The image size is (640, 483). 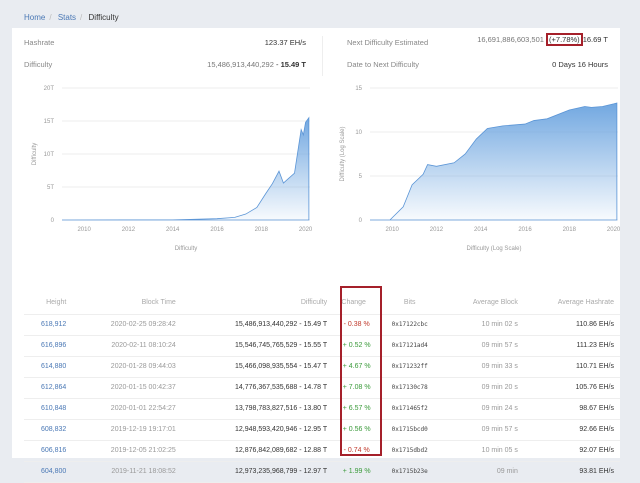 What do you see at coordinates (413, 303) in the screenshot?
I see `column-header: Bits` at bounding box center [413, 303].